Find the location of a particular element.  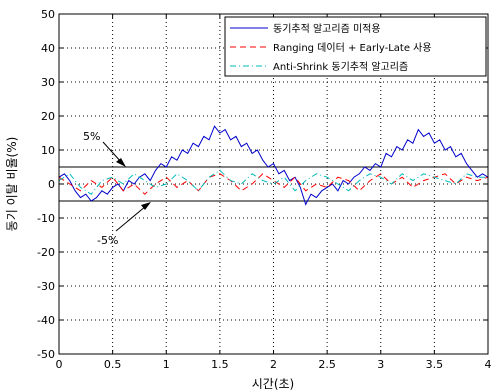

x-tick-label: 0.5 is located at coordinates (113, 364).